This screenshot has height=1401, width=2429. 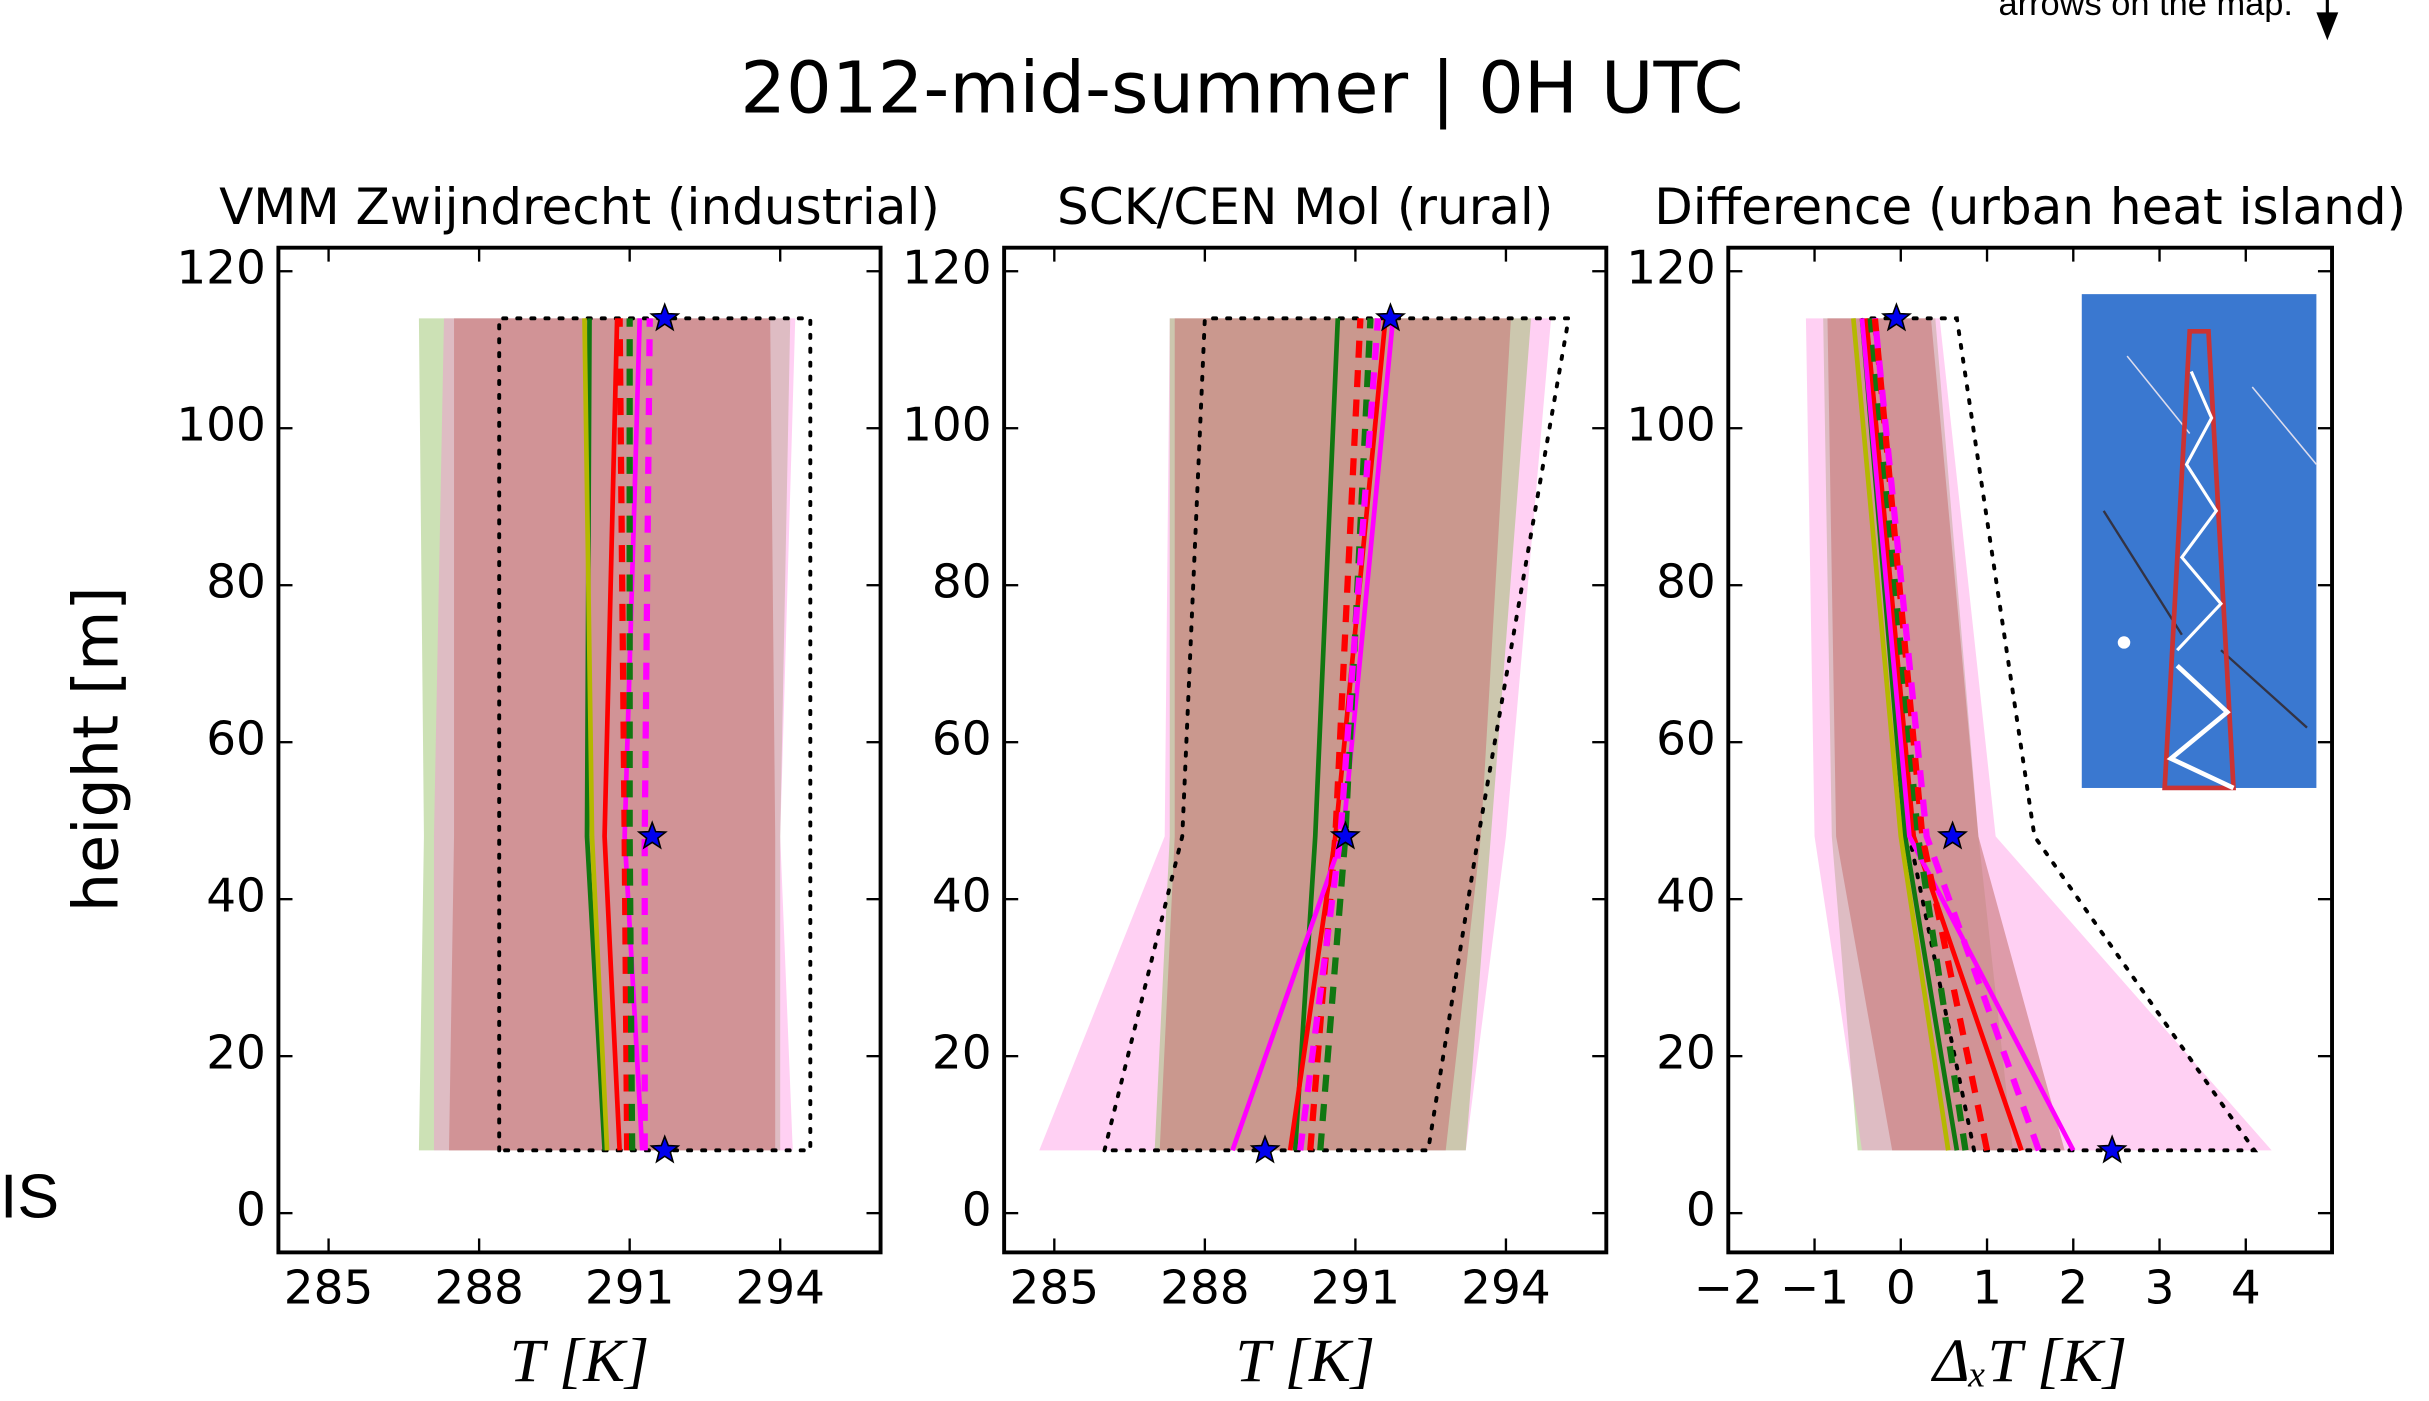 What do you see at coordinates (29, 1197) in the screenshot?
I see `left-fragment: IS` at bounding box center [29, 1197].